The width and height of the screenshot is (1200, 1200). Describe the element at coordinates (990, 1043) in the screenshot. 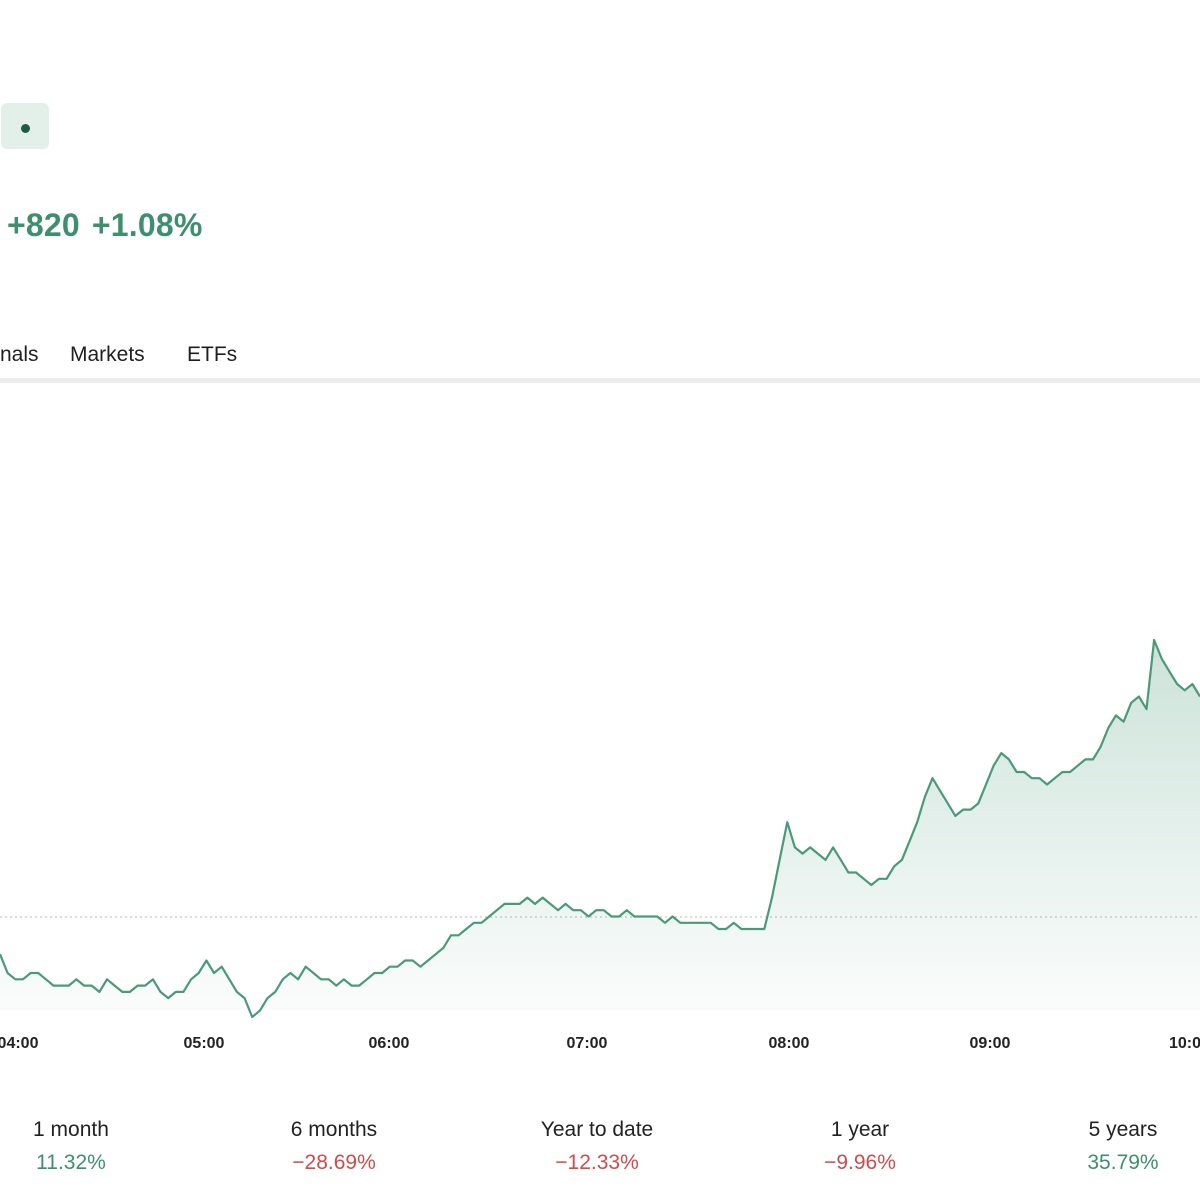

I see `x-tick-label: 09:00` at that location.